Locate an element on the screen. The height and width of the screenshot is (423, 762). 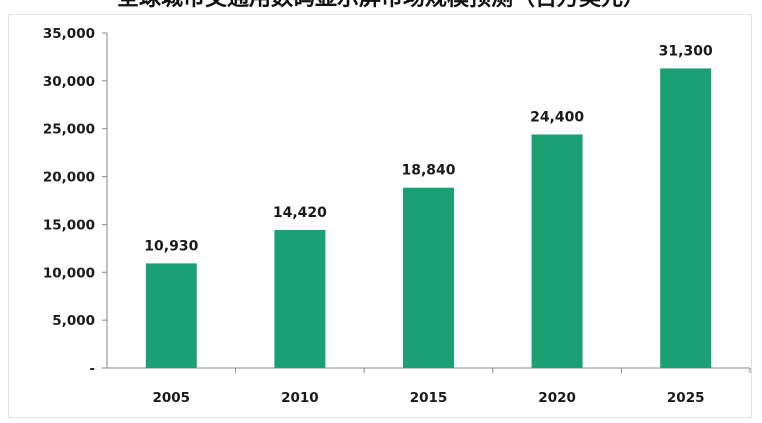
bar-2010 is located at coordinates (300, 298).